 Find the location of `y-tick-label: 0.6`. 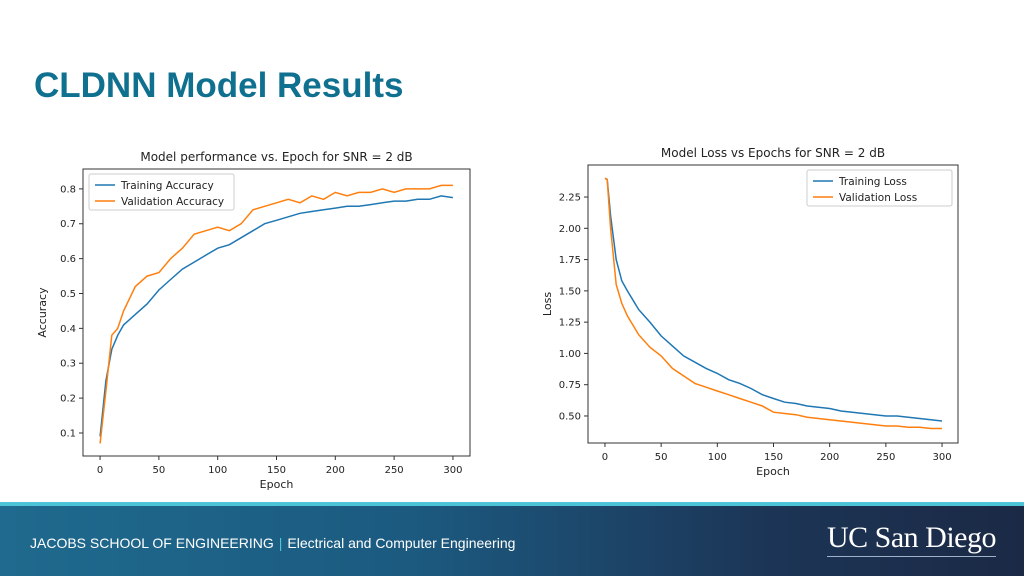

y-tick-label: 0.6 is located at coordinates (68, 259).